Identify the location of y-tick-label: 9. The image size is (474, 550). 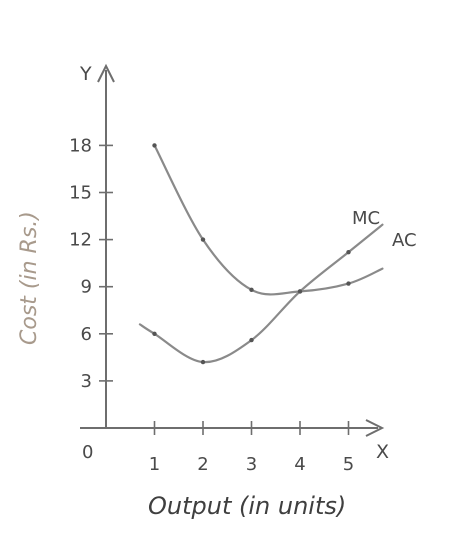
(86, 287).